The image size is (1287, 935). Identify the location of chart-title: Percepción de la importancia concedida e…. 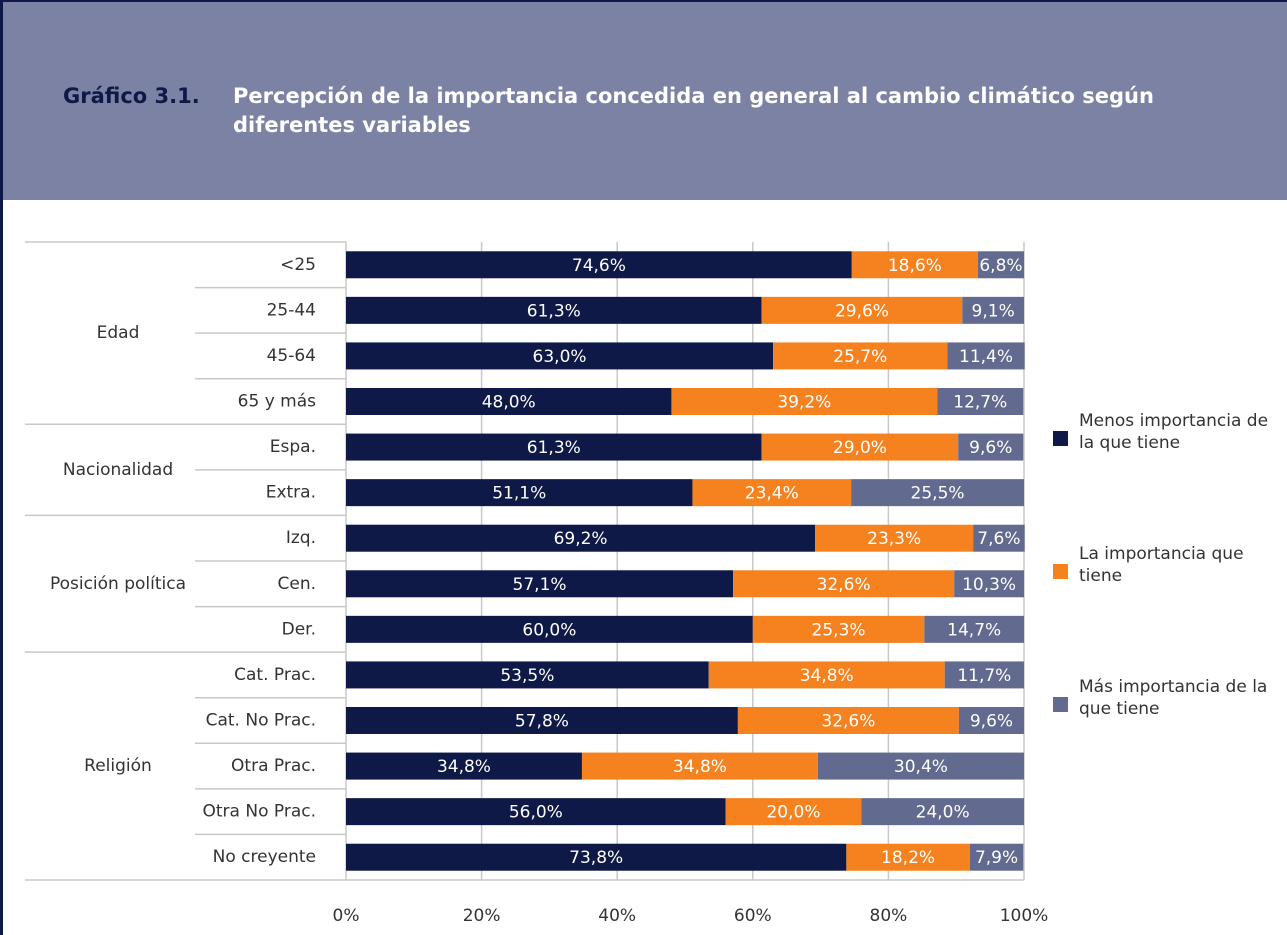
(693, 110).